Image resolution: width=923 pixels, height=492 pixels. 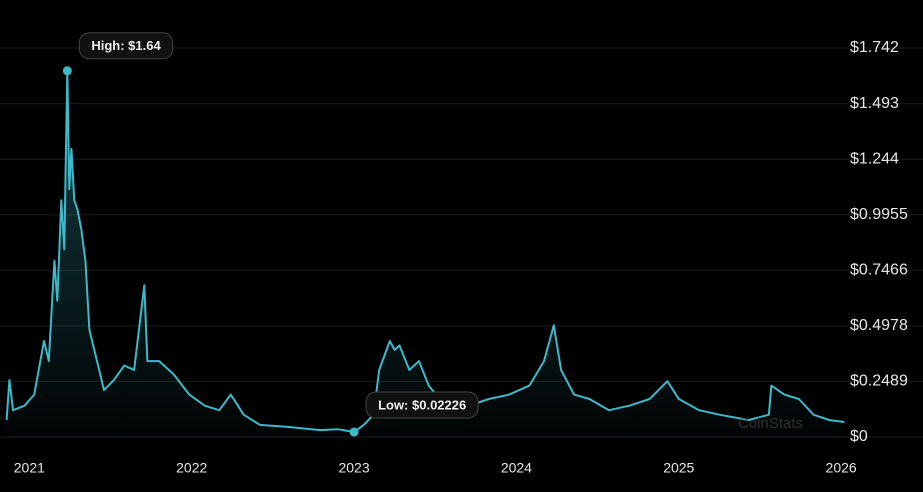 I want to click on y-tick-label: $1.244, so click(x=874, y=158).